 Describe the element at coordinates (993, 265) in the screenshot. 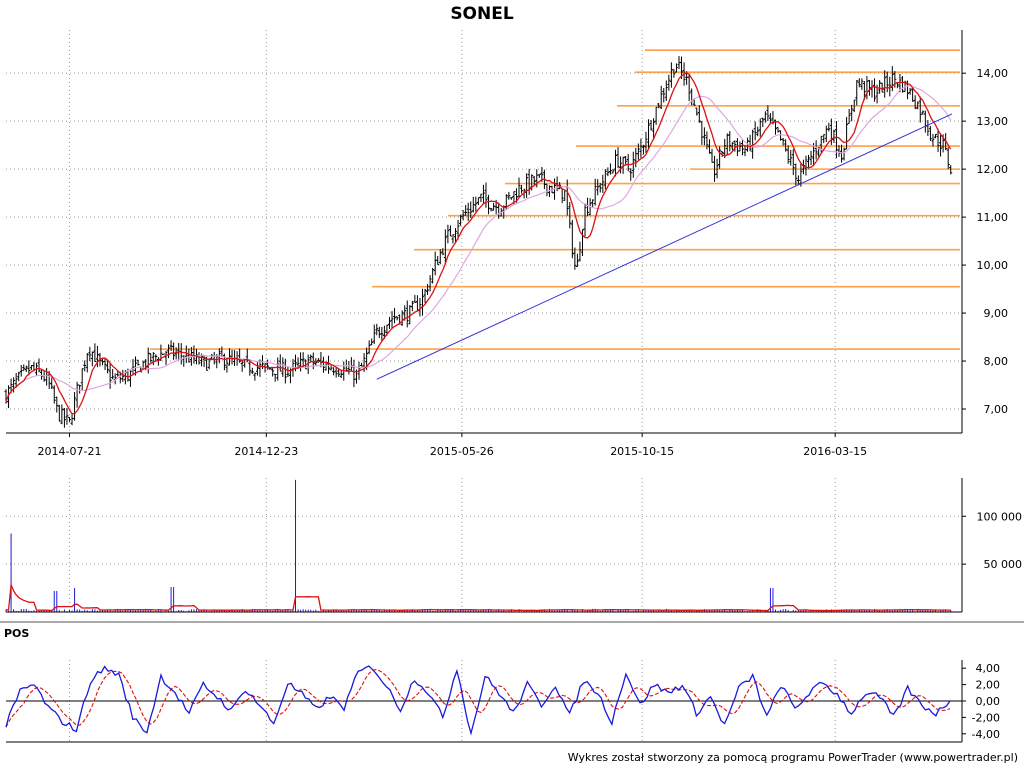

I see `price-y-tick-label: 10,00` at that location.